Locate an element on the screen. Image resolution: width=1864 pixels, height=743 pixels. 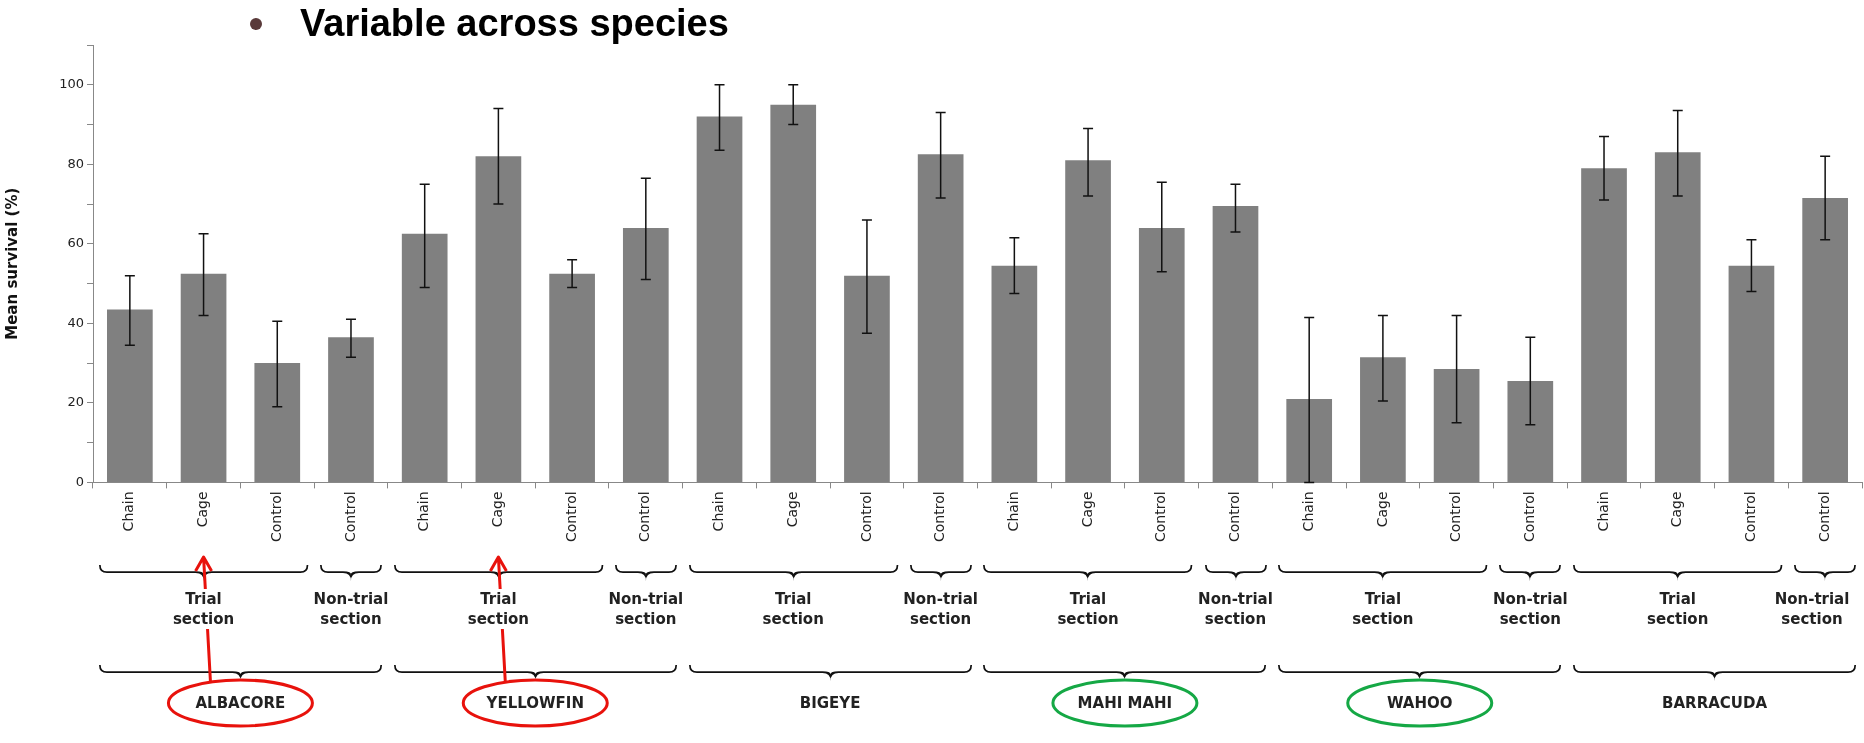
text: BARRACUDA is located at coordinates (1715, 703).